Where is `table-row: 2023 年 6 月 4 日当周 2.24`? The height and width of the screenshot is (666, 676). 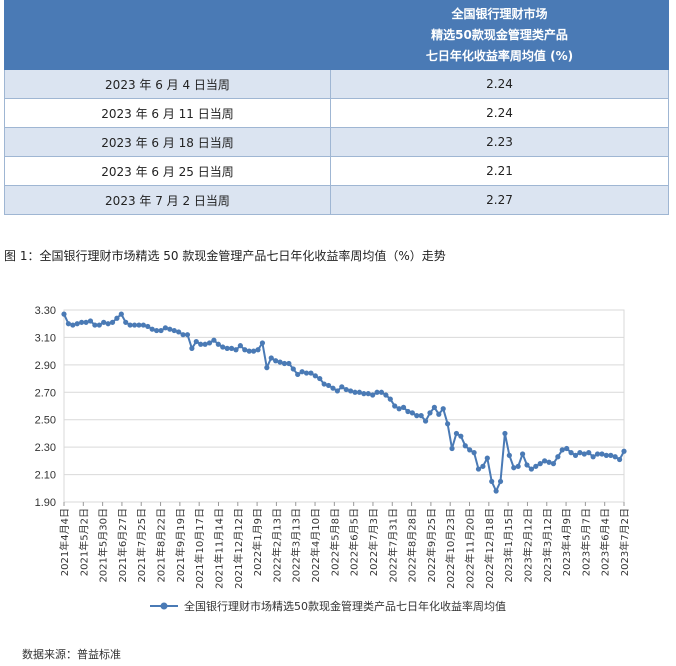 table-row: 2023 年 6 月 4 日当周 2.24 is located at coordinates (336, 84).